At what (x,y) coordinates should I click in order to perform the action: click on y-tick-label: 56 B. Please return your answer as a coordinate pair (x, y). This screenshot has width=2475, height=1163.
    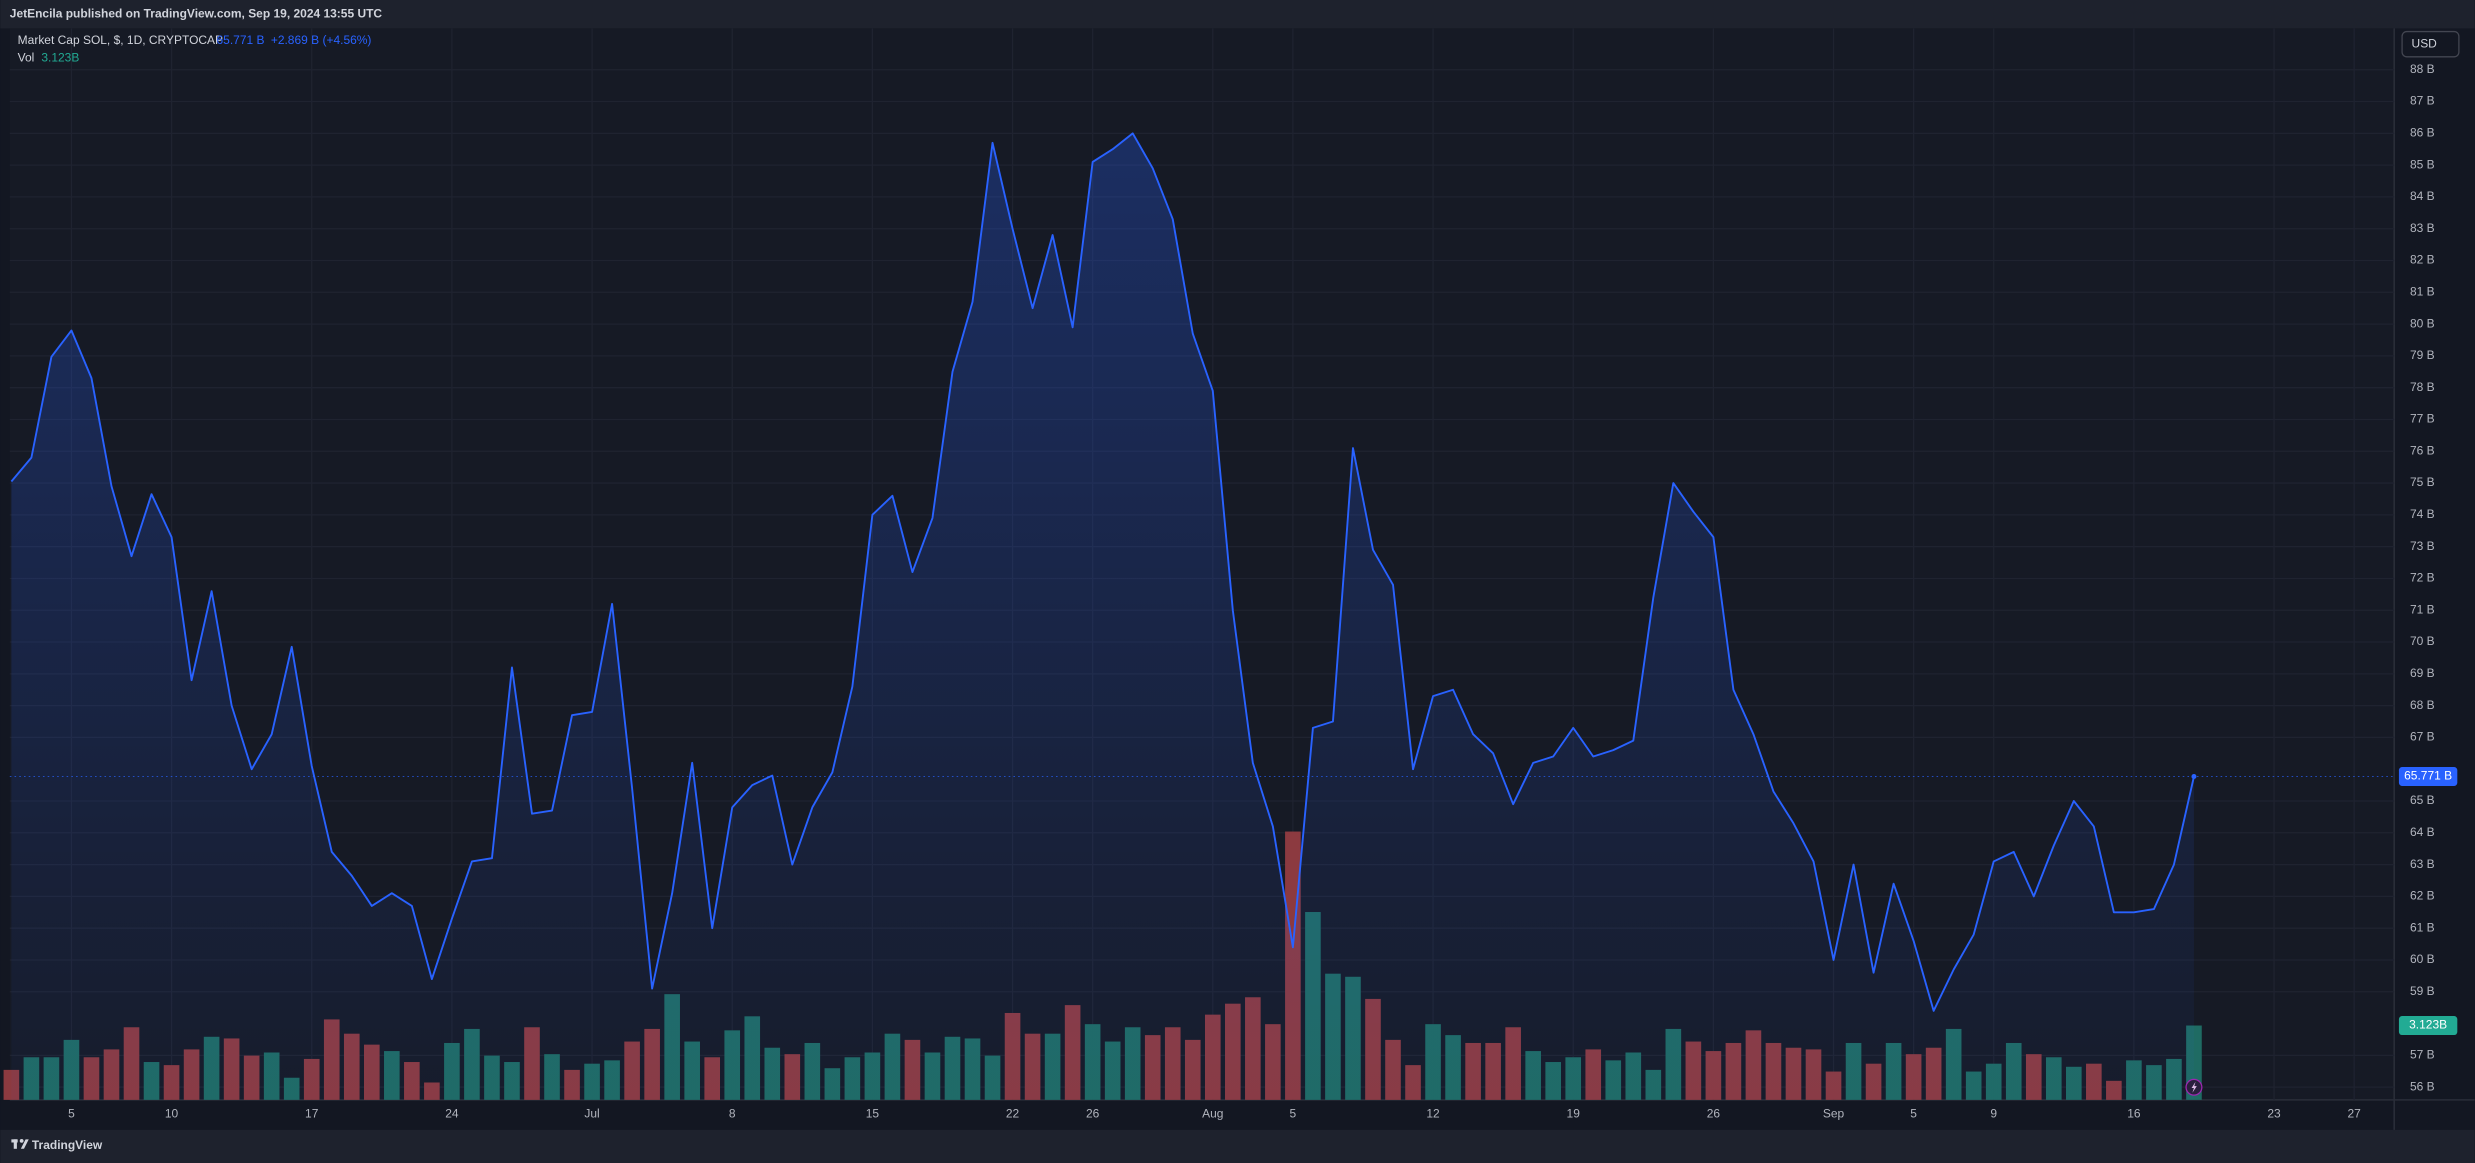
    Looking at the image, I should click on (2422, 1086).